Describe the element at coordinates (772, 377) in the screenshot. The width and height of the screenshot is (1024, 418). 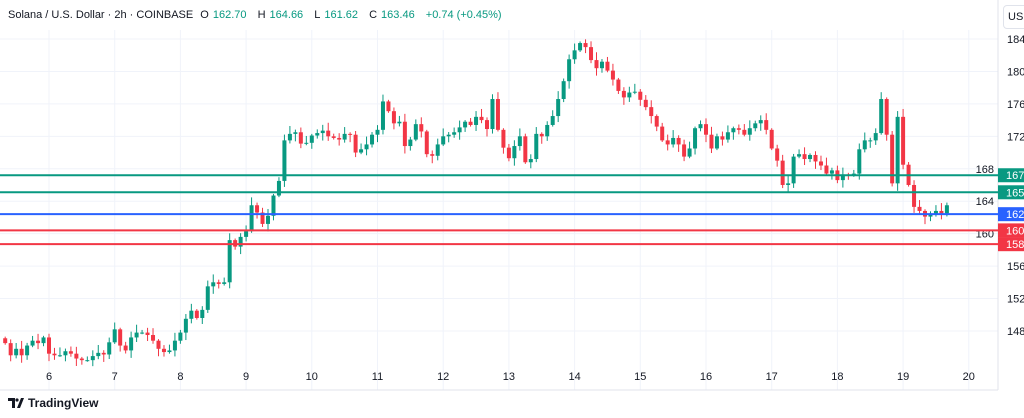
I see `x-tick-label: 17` at that location.